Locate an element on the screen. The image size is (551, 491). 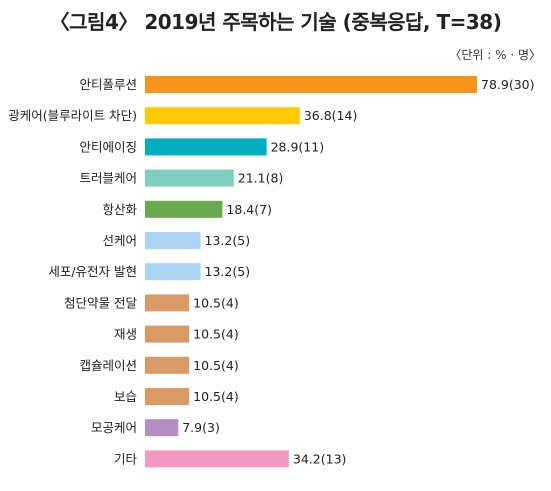
value-label: 21.1(8) is located at coordinates (261, 178).